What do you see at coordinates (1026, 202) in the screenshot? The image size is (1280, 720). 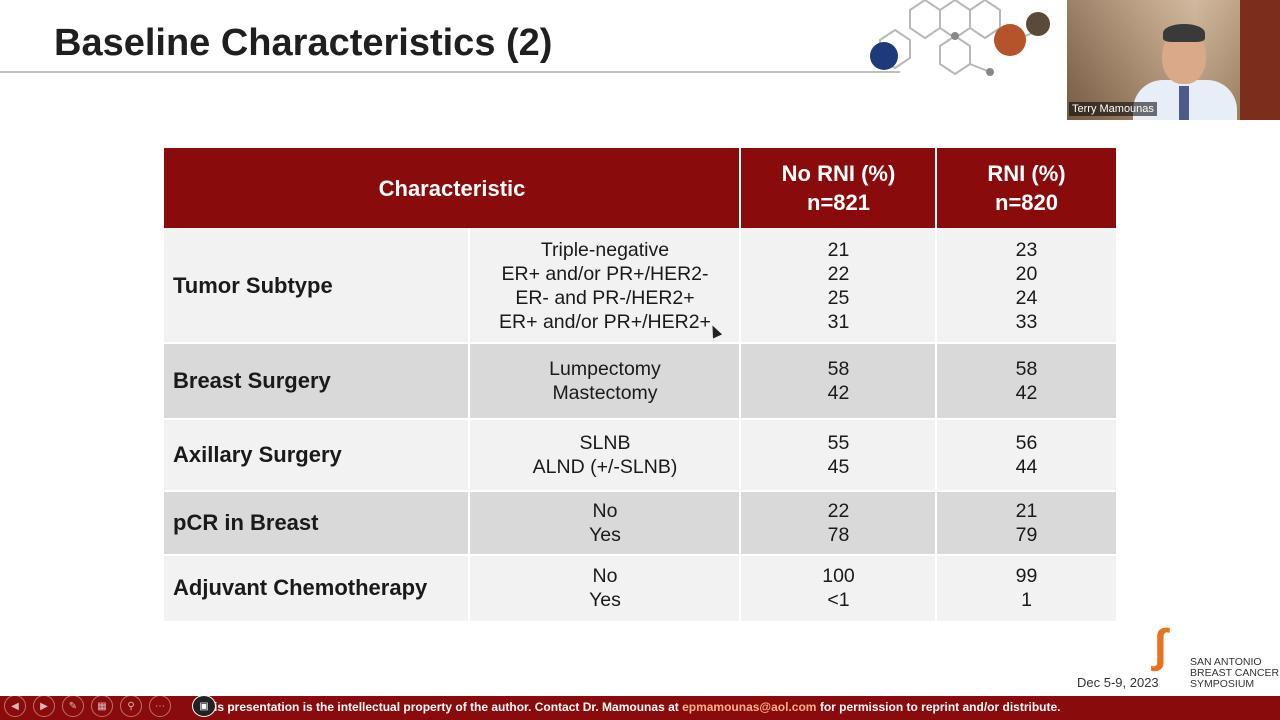 I see `header-rni-n: n=820` at bounding box center [1026, 202].